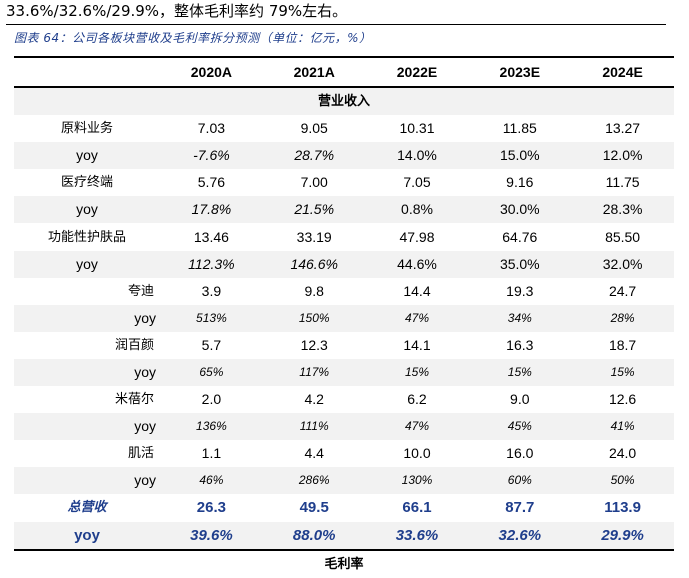 Image resolution: width=689 pixels, height=578 pixels. What do you see at coordinates (417, 290) in the screenshot?
I see `cell: 14.4` at bounding box center [417, 290].